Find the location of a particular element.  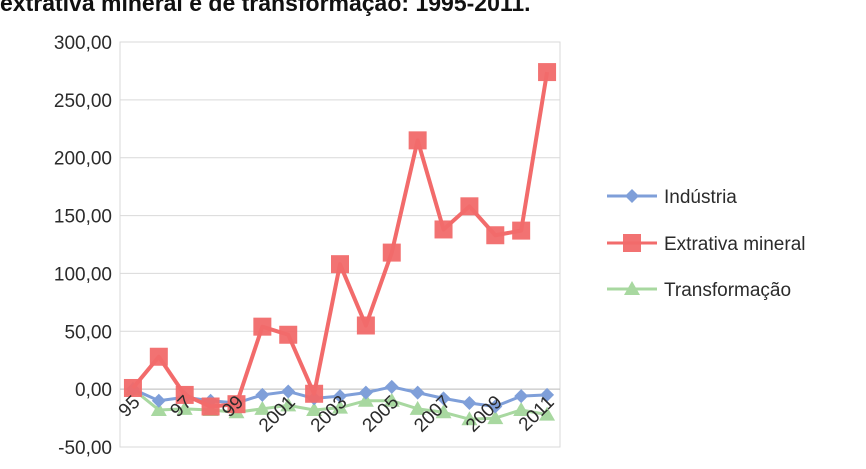

y-tick-label: 100,00 is located at coordinates (83, 274).